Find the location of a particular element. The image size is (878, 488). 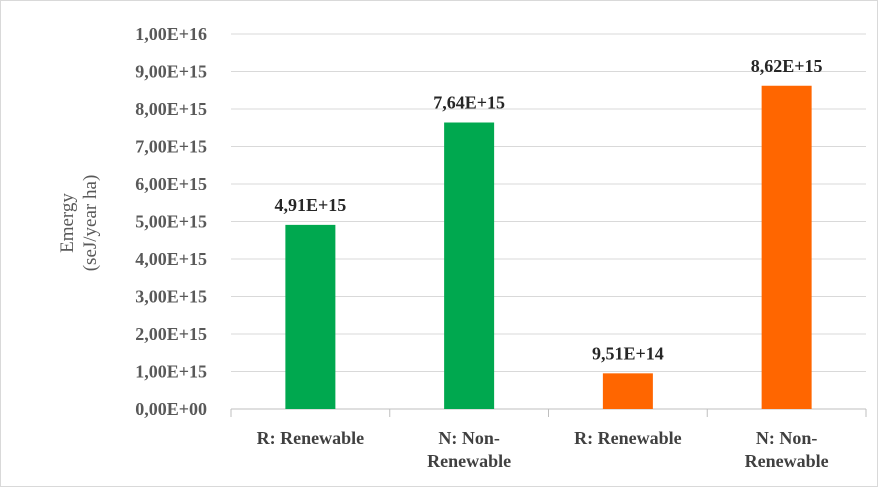

data-label: 4,91E+15 is located at coordinates (310, 205).